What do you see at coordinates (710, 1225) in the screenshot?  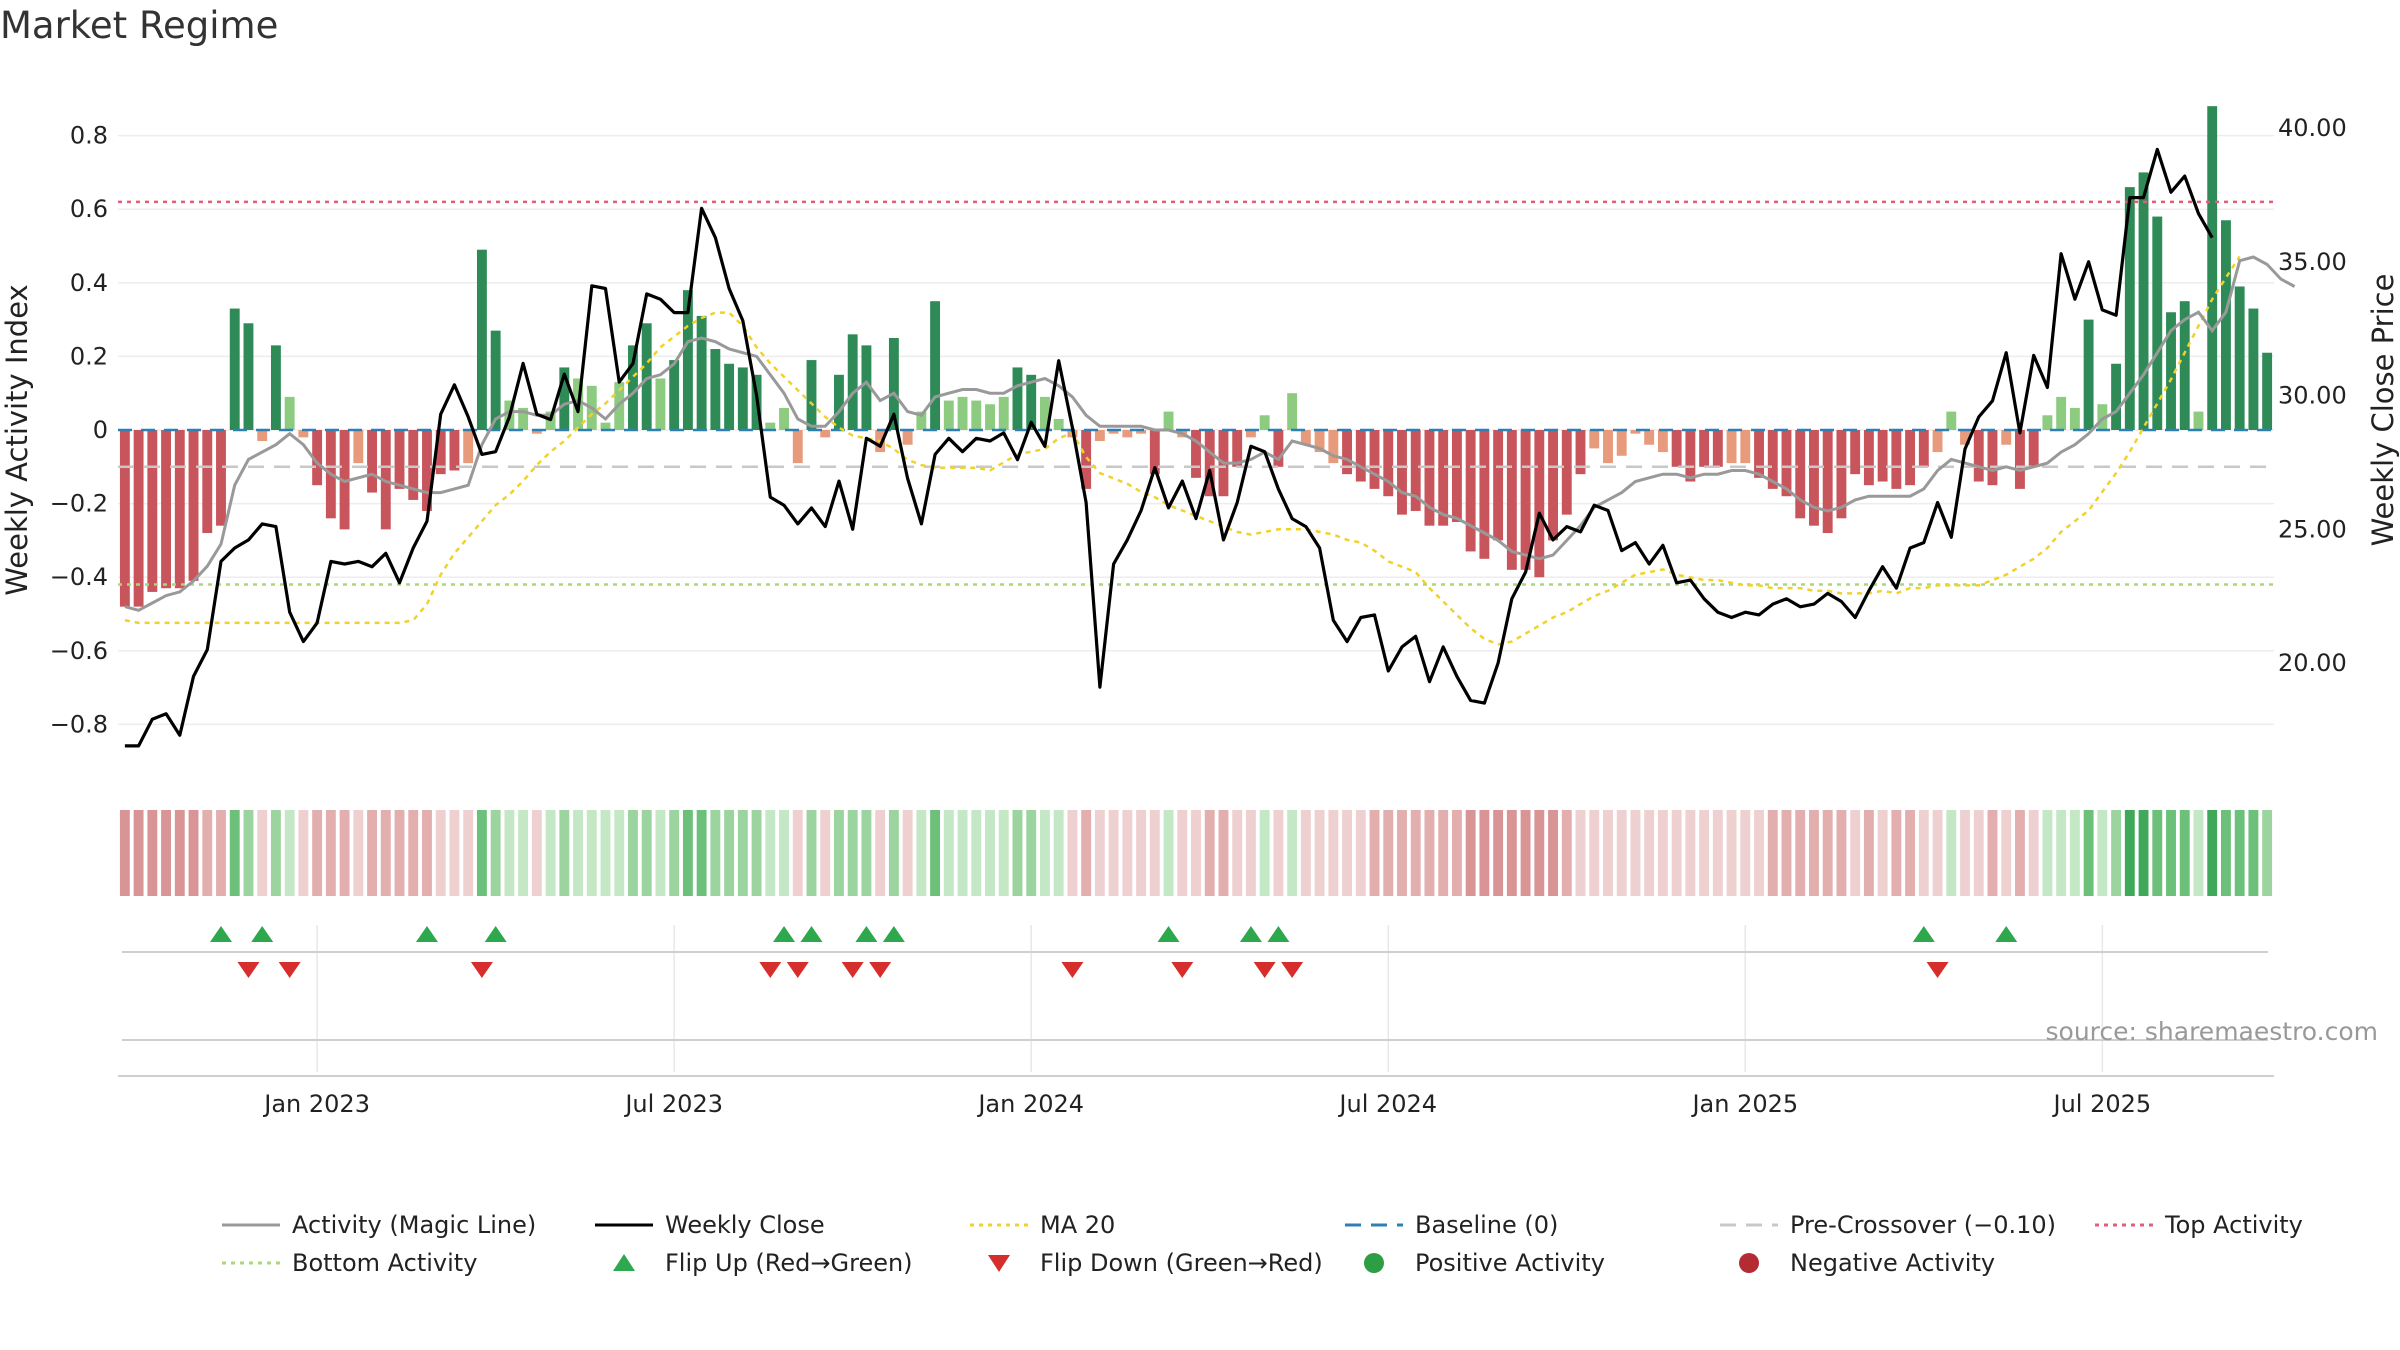 I see `legend-item: Weekly Close` at bounding box center [710, 1225].